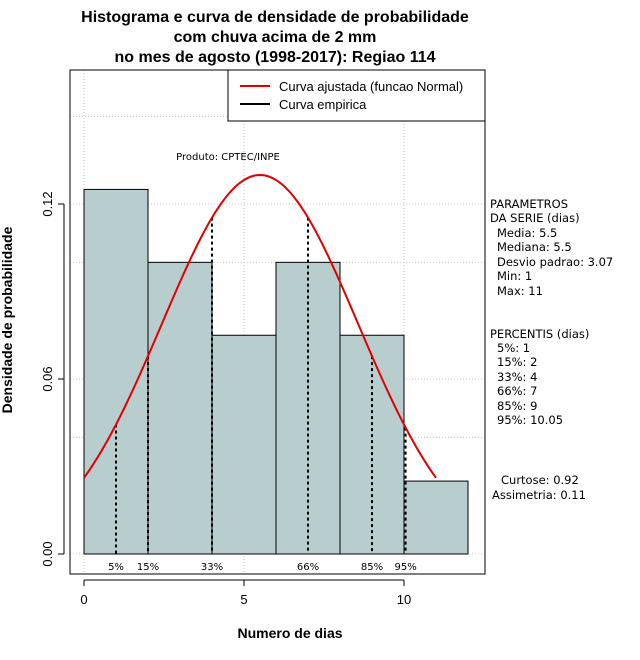  I want to click on assimetria-value: Assimetria: 0.11, so click(539, 495).